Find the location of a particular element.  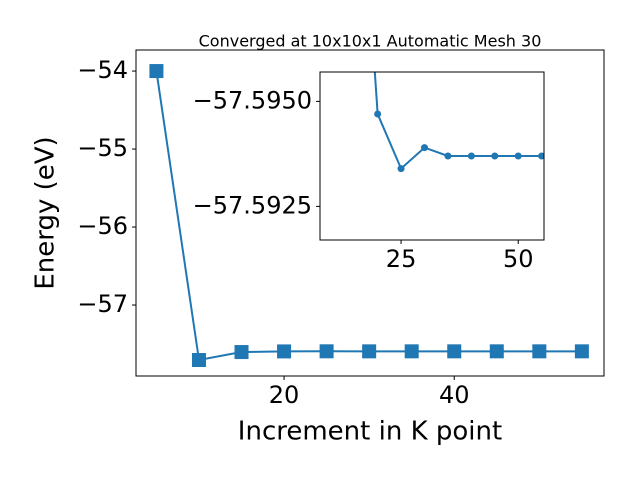

y-tick-label: −57.5950 is located at coordinates (252, 100).